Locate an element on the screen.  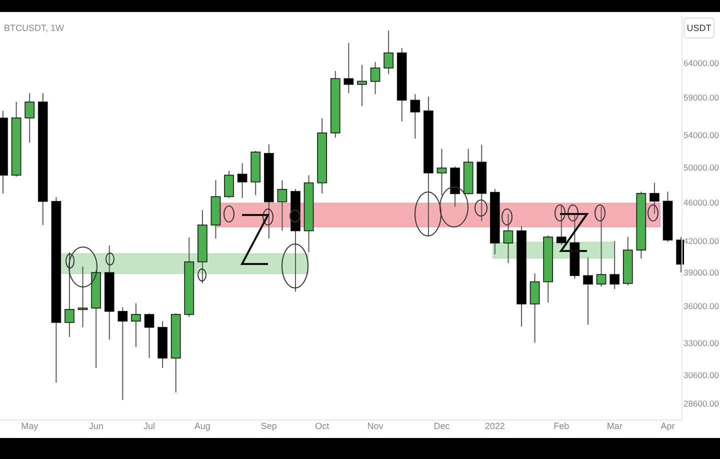
x-tick-label: Oct is located at coordinates (322, 426).